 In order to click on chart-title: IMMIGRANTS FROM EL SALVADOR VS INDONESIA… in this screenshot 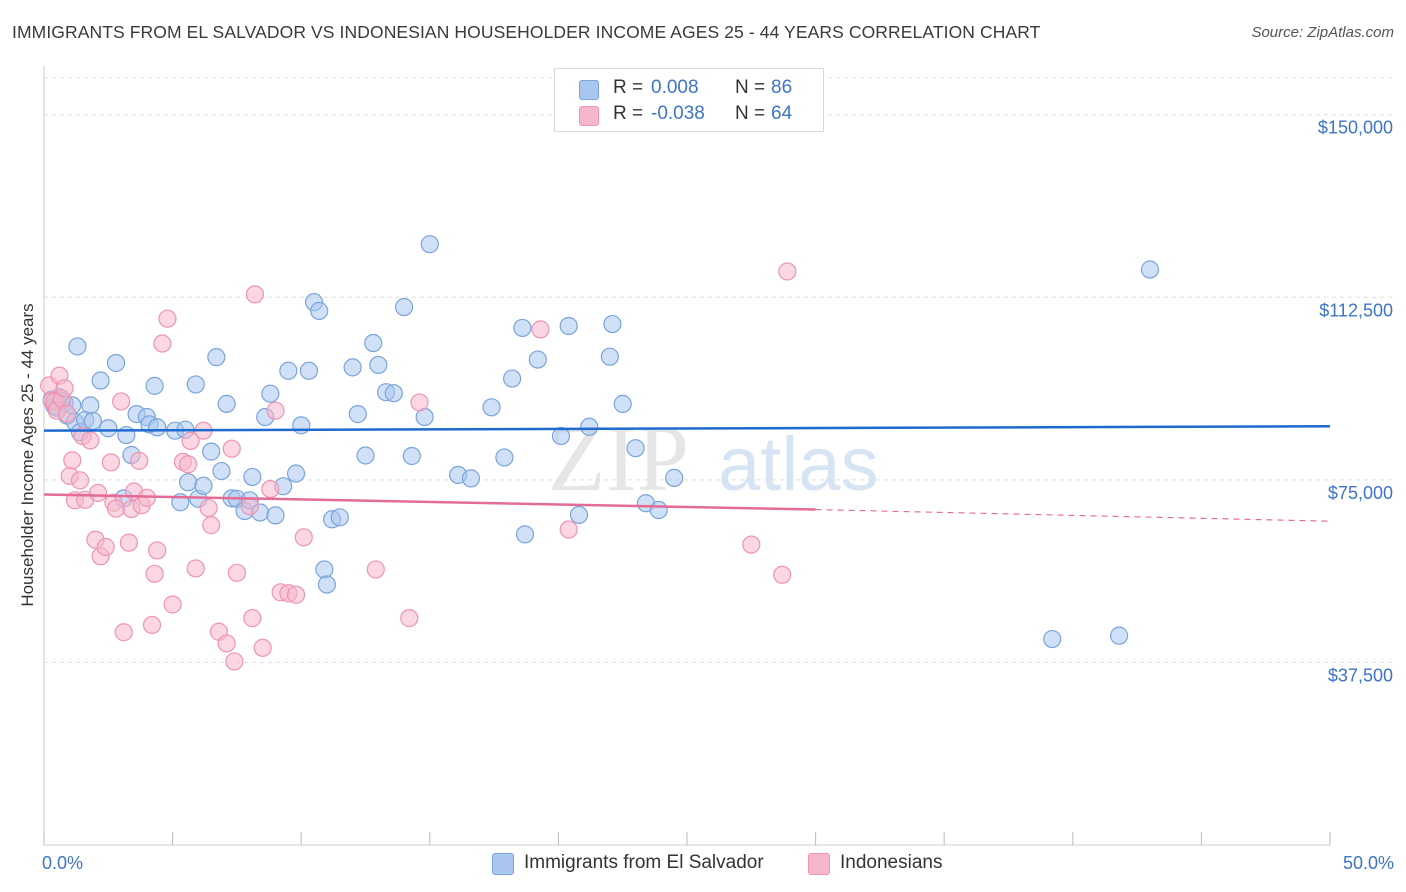, I will do `click(526, 32)`.